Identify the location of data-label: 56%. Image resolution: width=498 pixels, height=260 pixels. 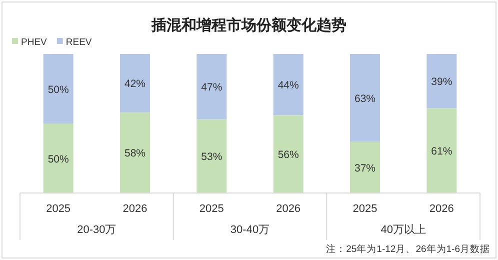
(288, 155).